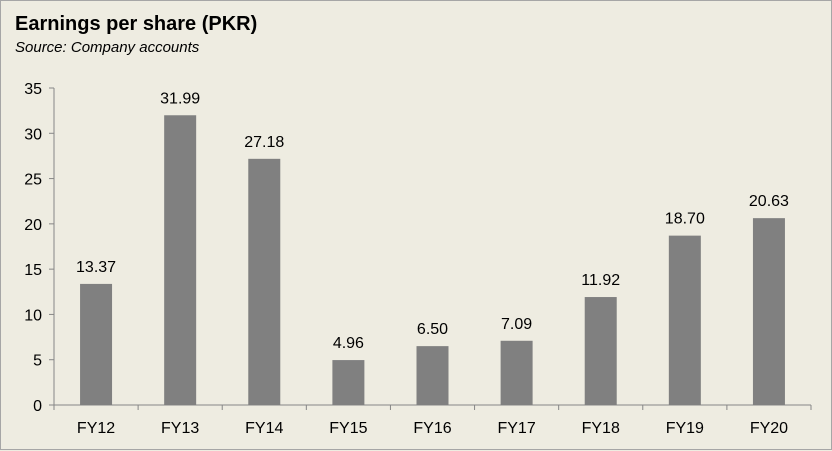  Describe the element at coordinates (264, 142) in the screenshot. I see `data-label: 27.18` at that location.